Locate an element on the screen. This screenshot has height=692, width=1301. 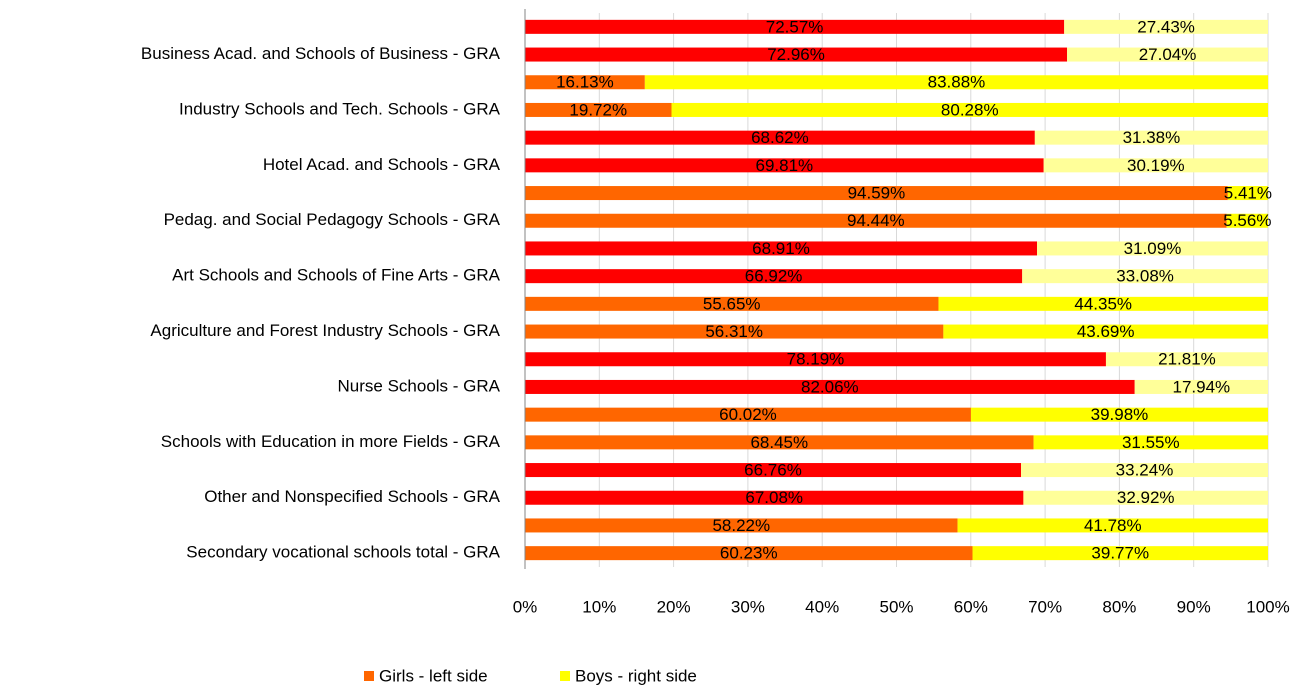
data-label: 68.91% is located at coordinates (781, 248).